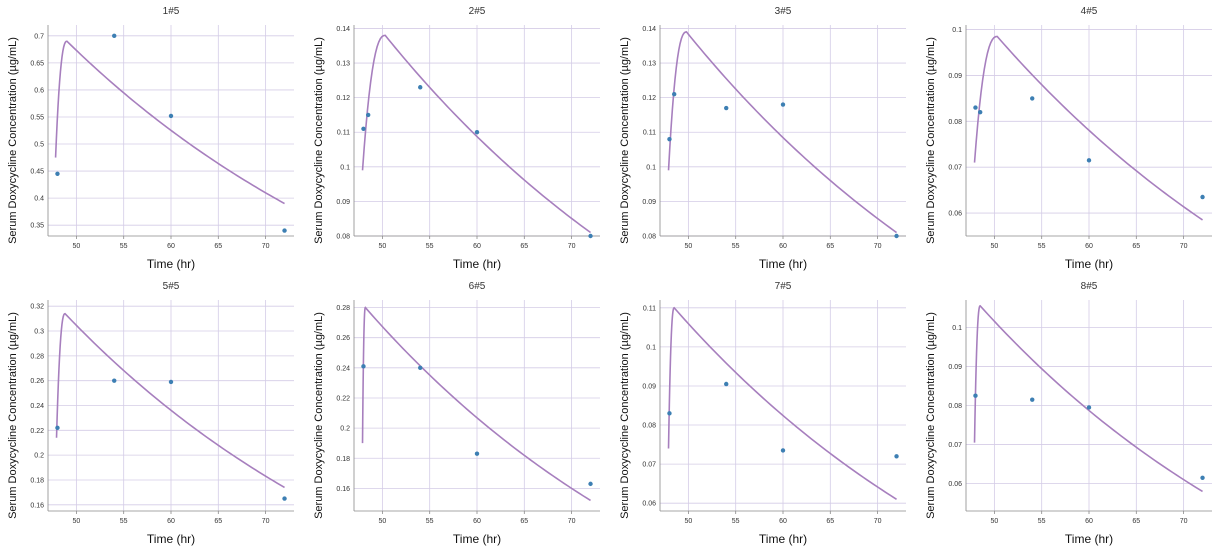 The height and width of the screenshot is (550, 1225). I want to click on chart-title: 2#5, so click(477, 11).